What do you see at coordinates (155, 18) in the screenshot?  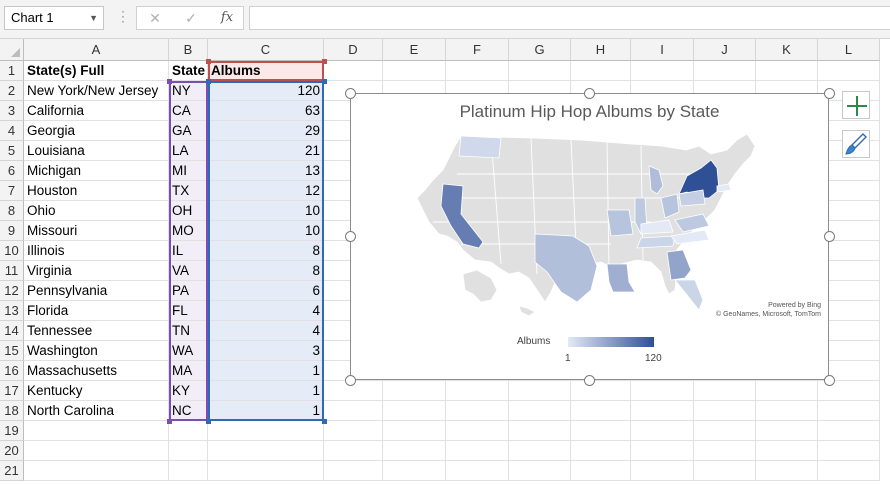 I see `cancel-icon: ✕` at bounding box center [155, 18].